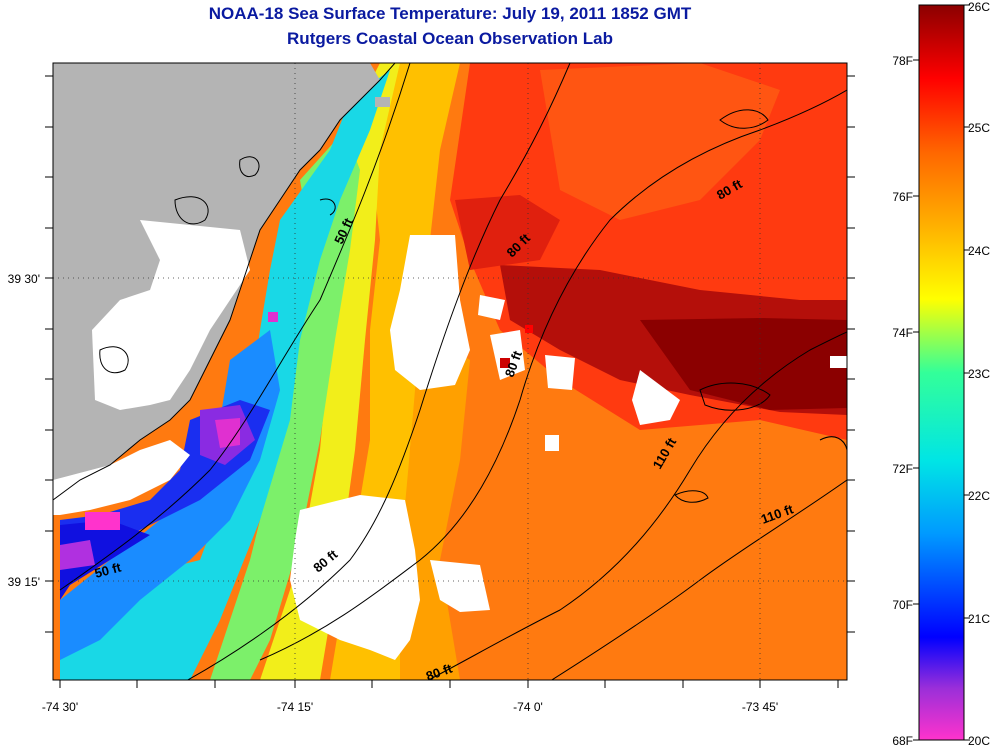  Describe the element at coordinates (902, 469) in the screenshot. I see `colorbar-fahrenheit-label: 72F` at that location.